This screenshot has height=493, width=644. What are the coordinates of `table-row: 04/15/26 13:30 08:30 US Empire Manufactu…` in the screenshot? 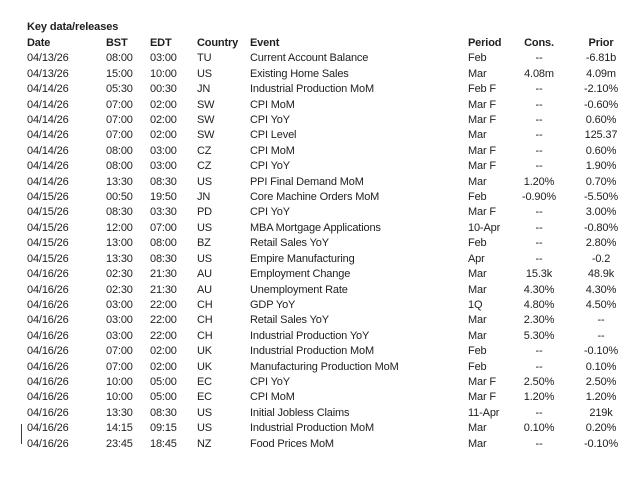 It's located at (331, 259).